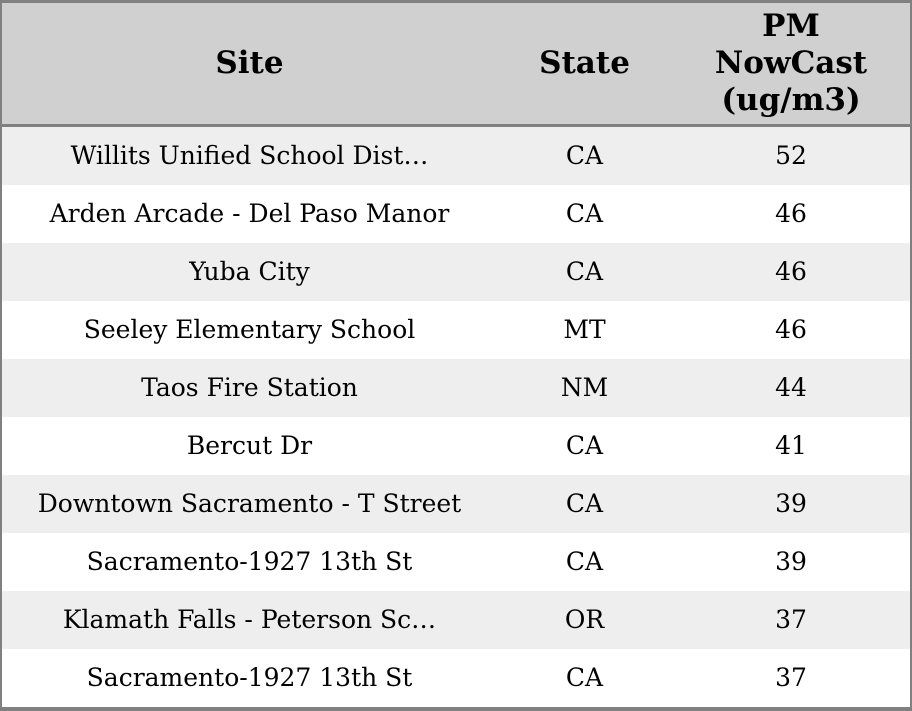  I want to click on pm-cell: 41, so click(791, 446).